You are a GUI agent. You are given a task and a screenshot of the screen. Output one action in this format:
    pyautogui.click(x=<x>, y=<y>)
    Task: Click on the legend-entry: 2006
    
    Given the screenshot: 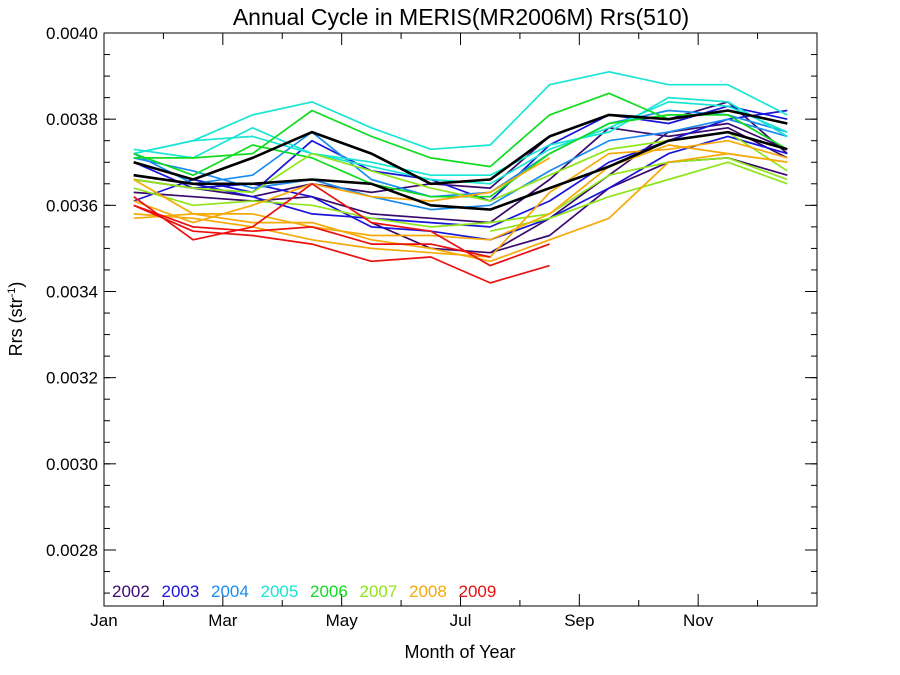 What is the action you would take?
    pyautogui.click(x=329, y=591)
    